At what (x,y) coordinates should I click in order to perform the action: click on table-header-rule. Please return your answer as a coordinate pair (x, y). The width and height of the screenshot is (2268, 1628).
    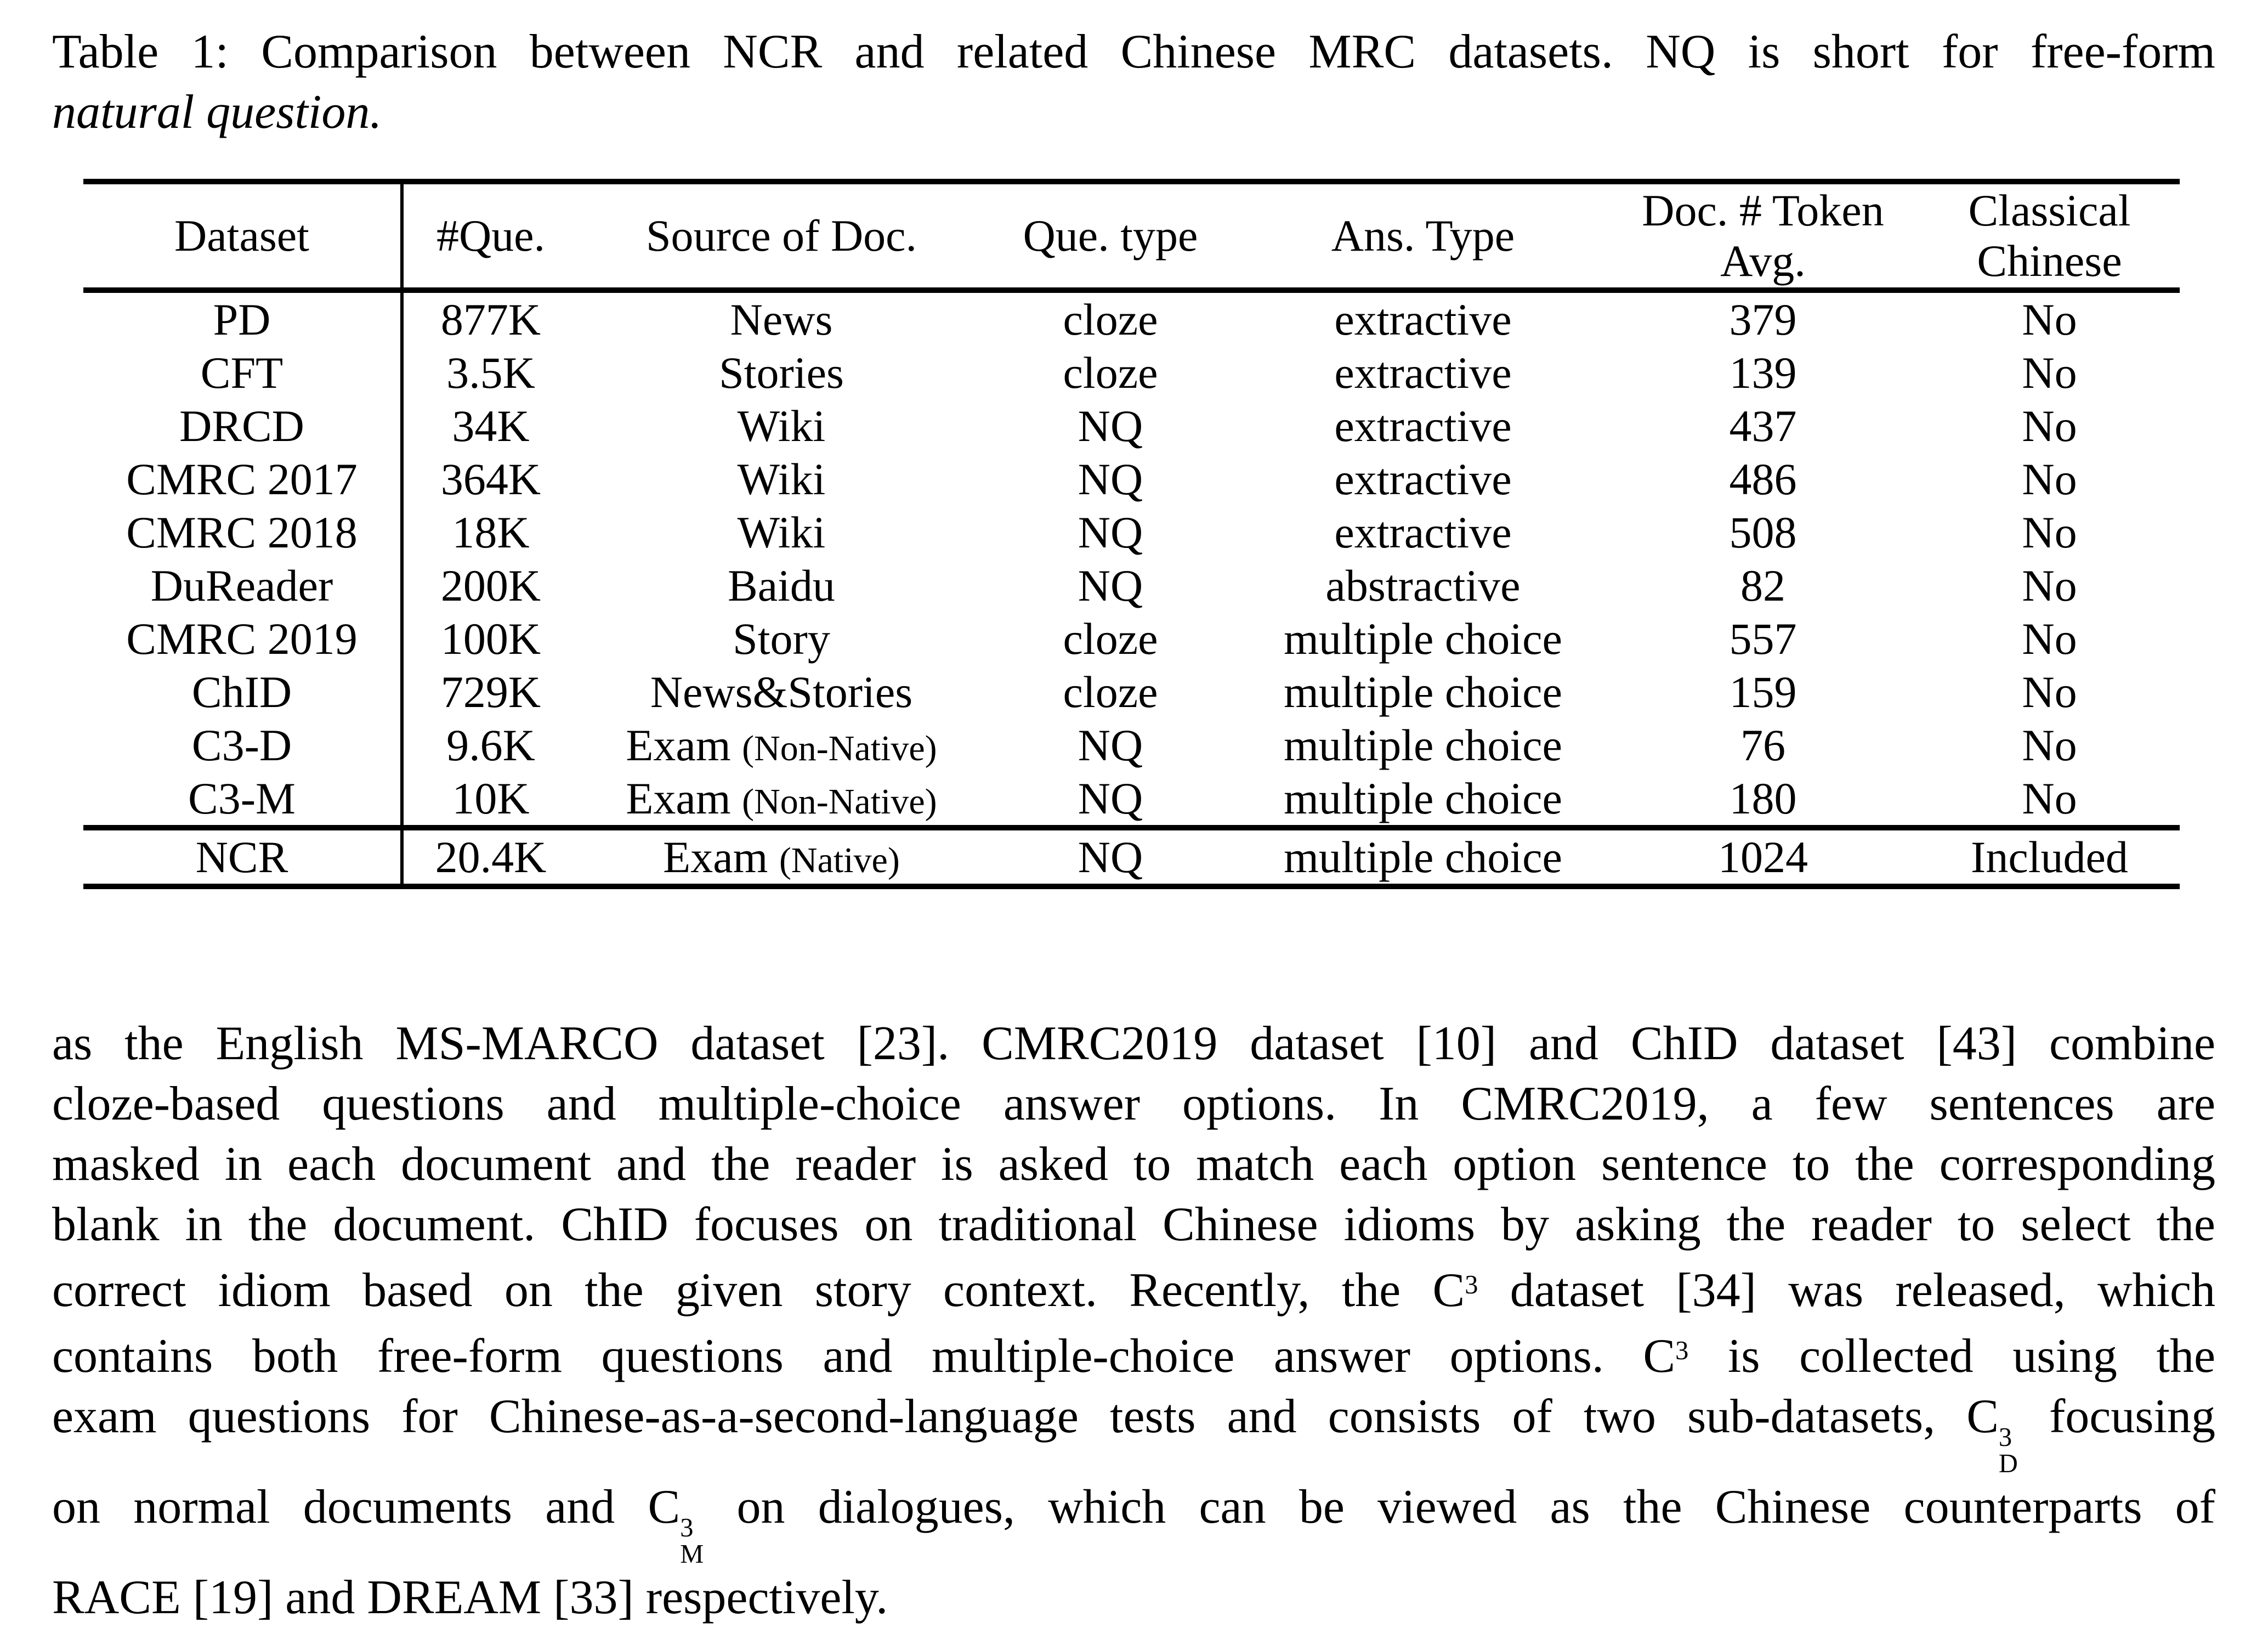
    Looking at the image, I should click on (1131, 290).